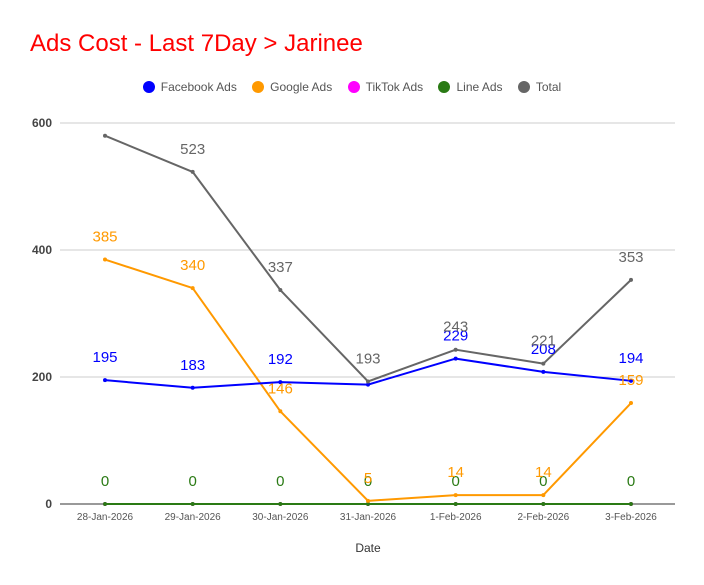  I want to click on x-tick-label: 31-Jan-2026, so click(368, 517).